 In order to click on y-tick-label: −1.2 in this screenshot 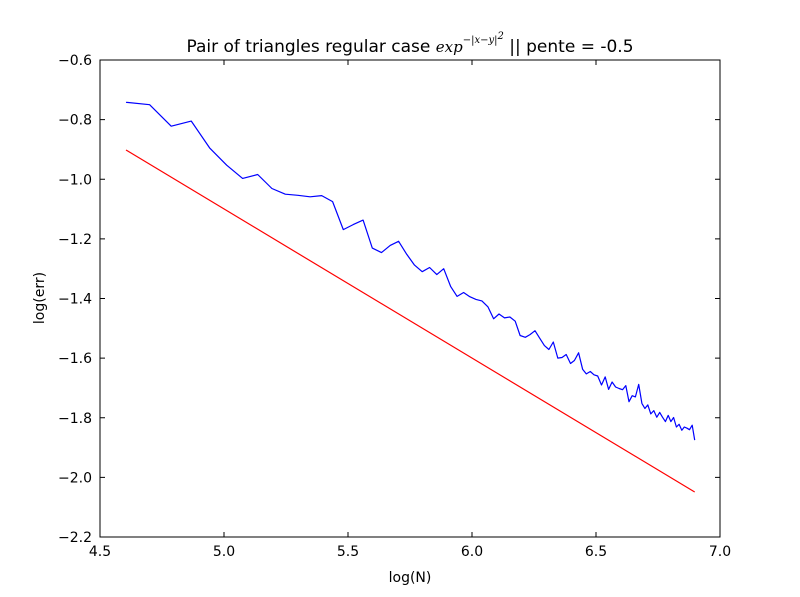, I will do `click(75, 240)`.